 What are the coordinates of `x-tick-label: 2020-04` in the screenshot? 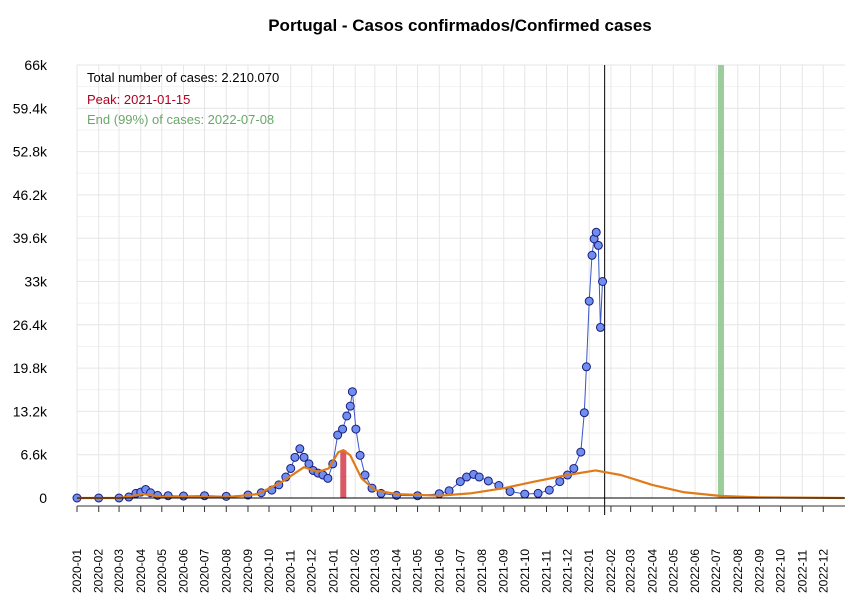 It's located at (141, 571).